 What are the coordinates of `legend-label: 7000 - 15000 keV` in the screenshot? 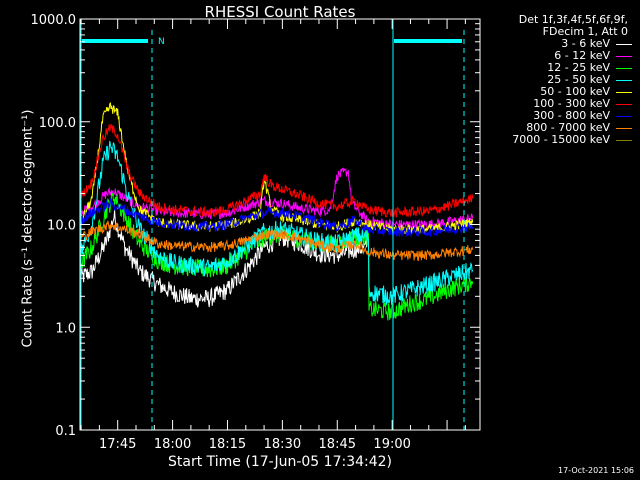 It's located at (561, 139).